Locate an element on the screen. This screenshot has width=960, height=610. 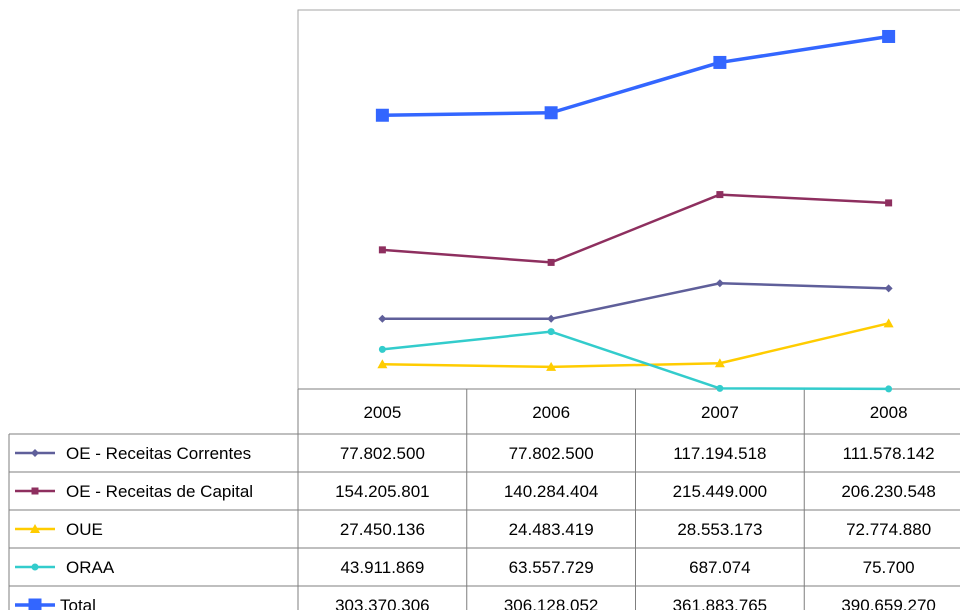
data-label-oue-2005: 27.450.136 is located at coordinates (382, 529).